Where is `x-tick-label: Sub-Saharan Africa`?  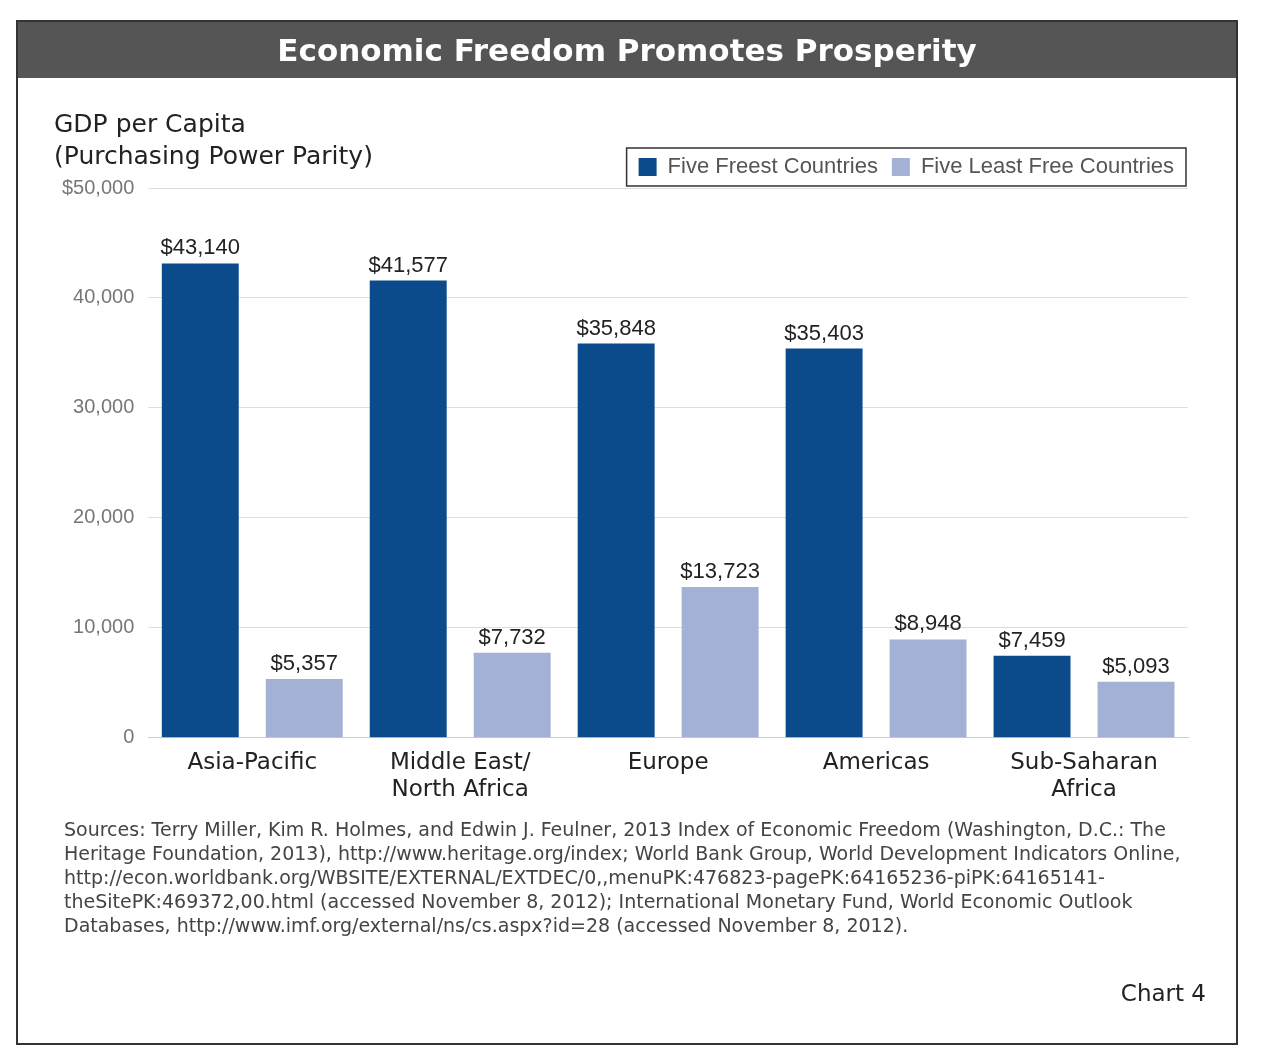
x-tick-label: Sub-Saharan Africa is located at coordinates (1084, 774).